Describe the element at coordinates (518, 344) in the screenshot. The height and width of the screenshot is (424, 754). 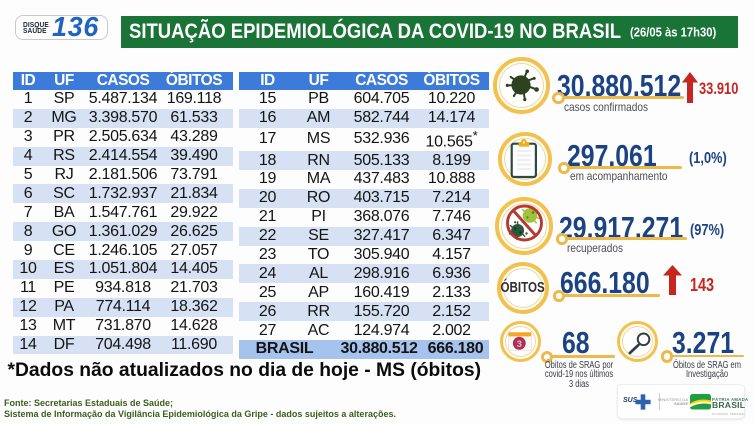
I see `svg-text: 3` at that location.